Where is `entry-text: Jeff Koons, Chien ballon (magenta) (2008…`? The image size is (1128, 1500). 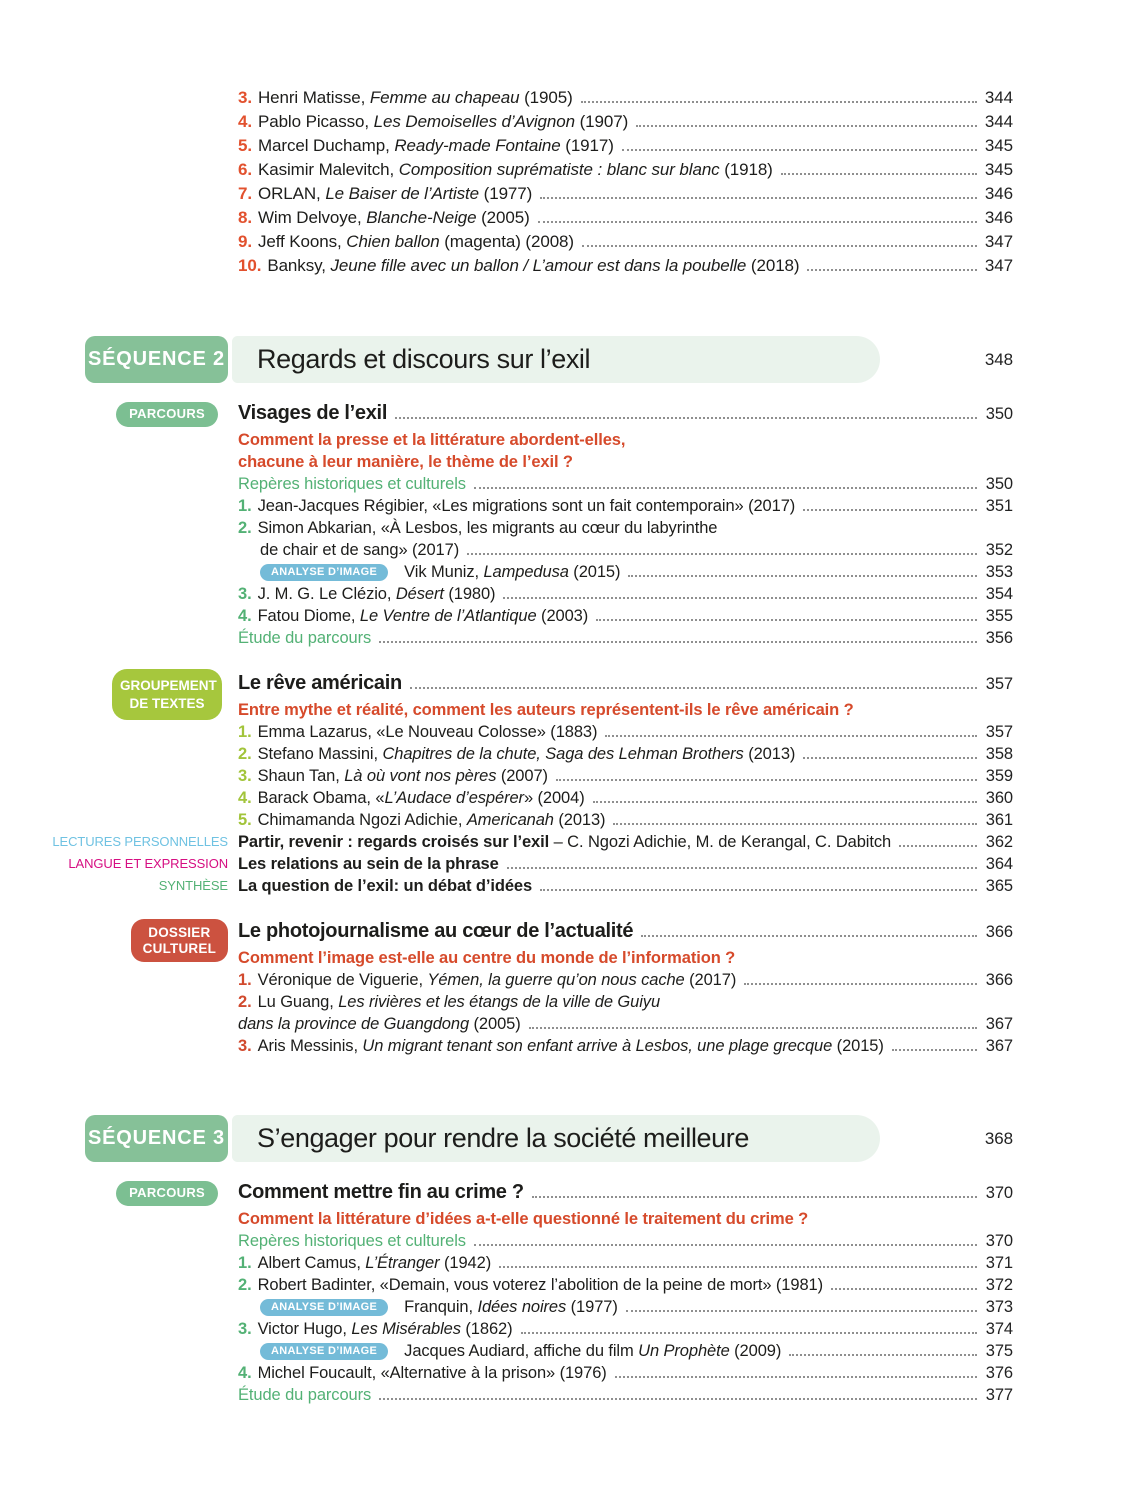
entry-text: Jeff Koons, Chien ballon (magenta) (2008… is located at coordinates (416, 242).